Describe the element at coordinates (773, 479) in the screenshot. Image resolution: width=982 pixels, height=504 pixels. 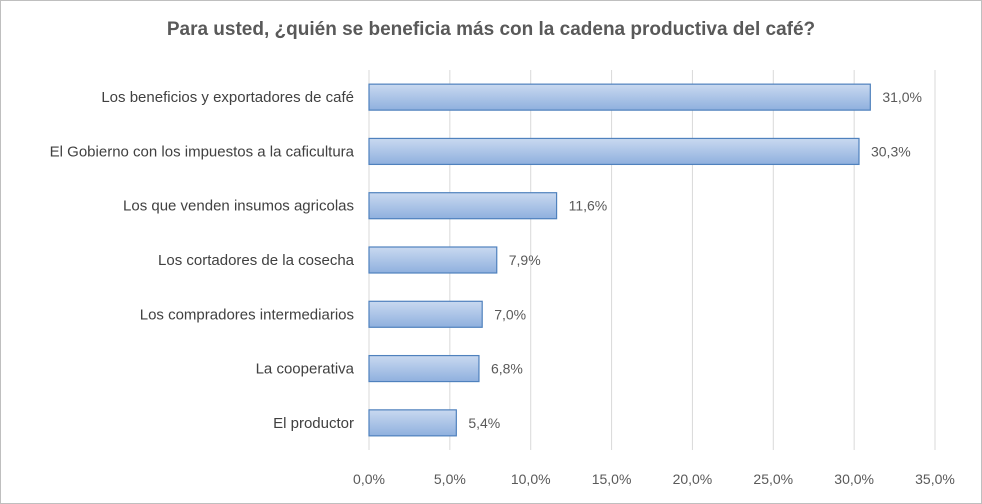
I see `x-tick-label: 25,0%` at that location.